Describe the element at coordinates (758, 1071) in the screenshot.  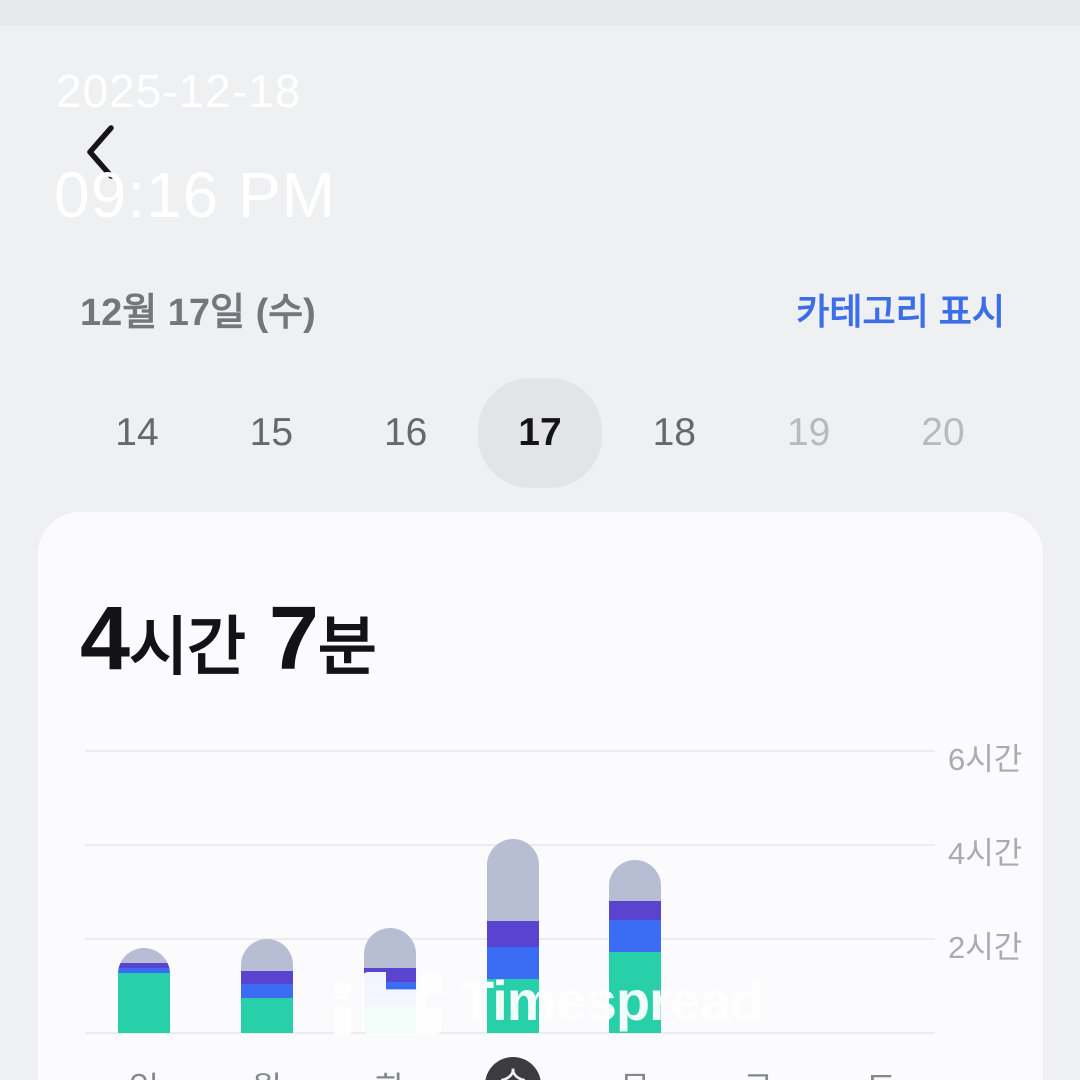
I see `day-label-금: 금` at that location.